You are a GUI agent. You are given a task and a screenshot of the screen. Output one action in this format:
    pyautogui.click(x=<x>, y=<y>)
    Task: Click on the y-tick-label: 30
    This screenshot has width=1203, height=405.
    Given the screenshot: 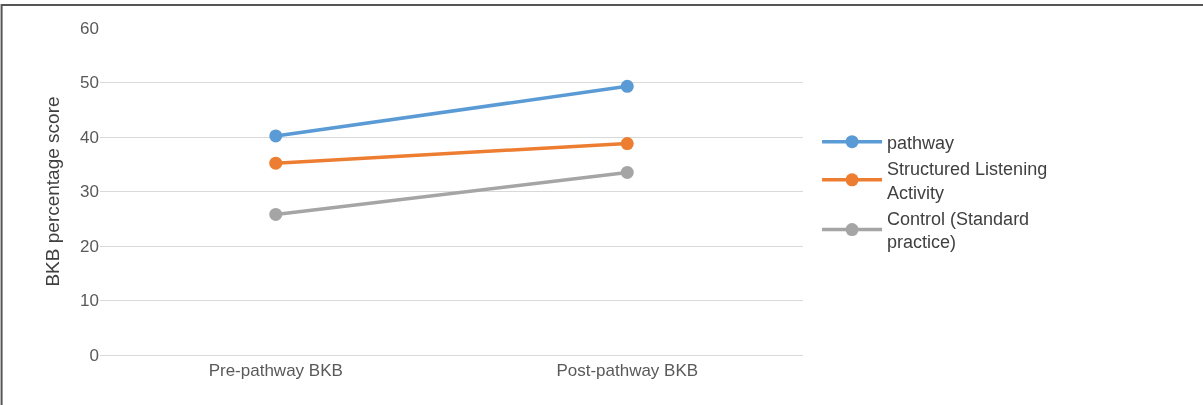 What is the action you would take?
    pyautogui.click(x=89, y=192)
    